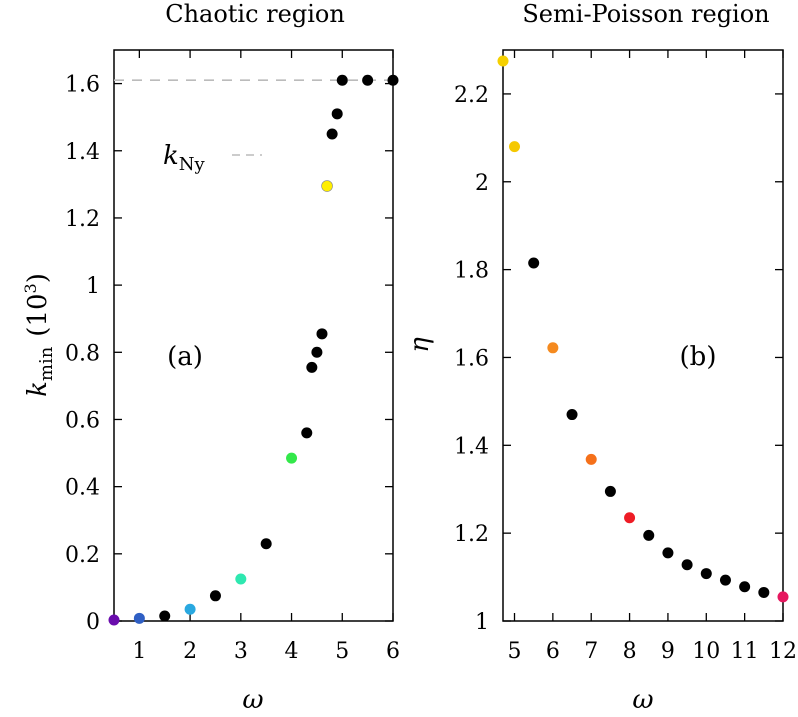 The image size is (798, 717). I want to click on x-tick-label: 1, so click(139, 651).